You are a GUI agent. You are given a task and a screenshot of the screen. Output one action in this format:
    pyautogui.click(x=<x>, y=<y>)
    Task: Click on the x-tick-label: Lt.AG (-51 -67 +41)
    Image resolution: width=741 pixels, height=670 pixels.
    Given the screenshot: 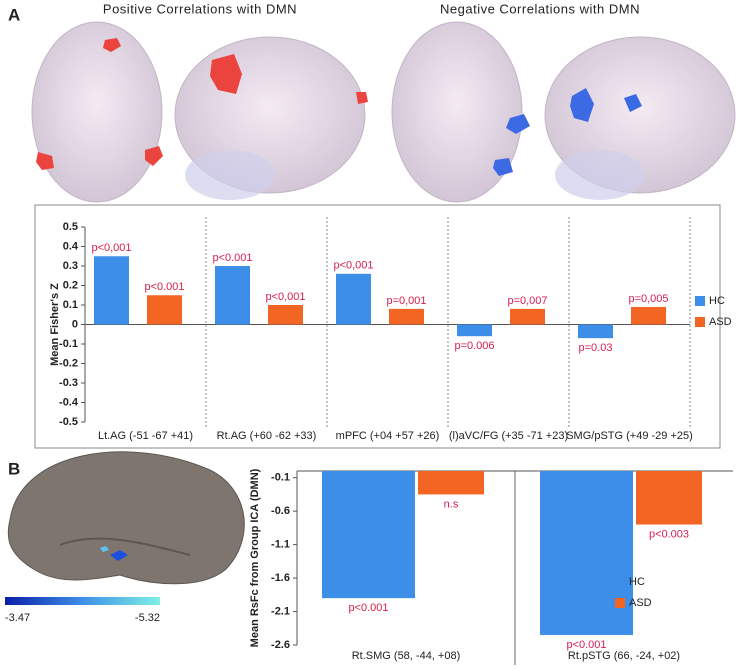 What is the action you would take?
    pyautogui.click(x=145, y=436)
    